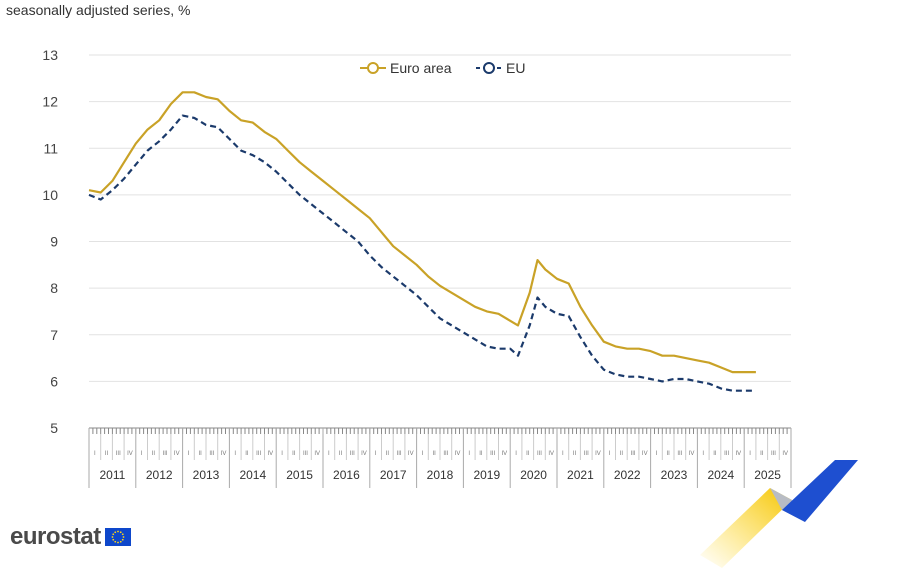 This screenshot has height=573, width=900. I want to click on legend-swatch-marker, so click(373, 68).